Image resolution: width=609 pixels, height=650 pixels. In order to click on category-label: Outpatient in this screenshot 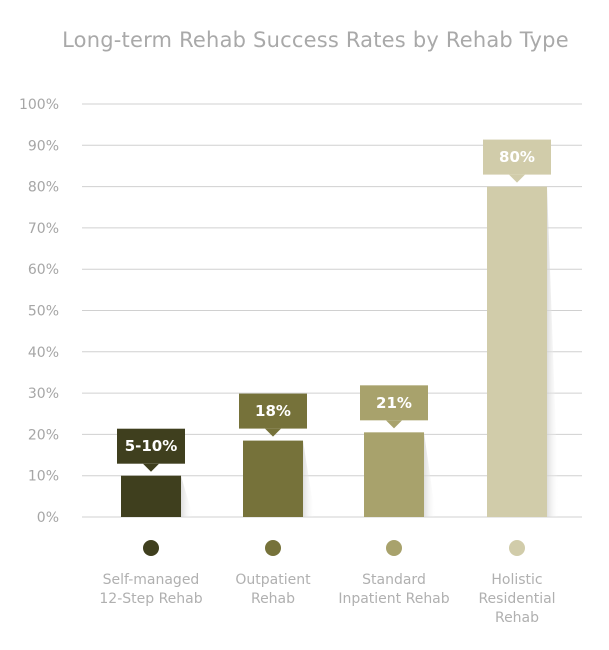, I will do `click(273, 580)`.